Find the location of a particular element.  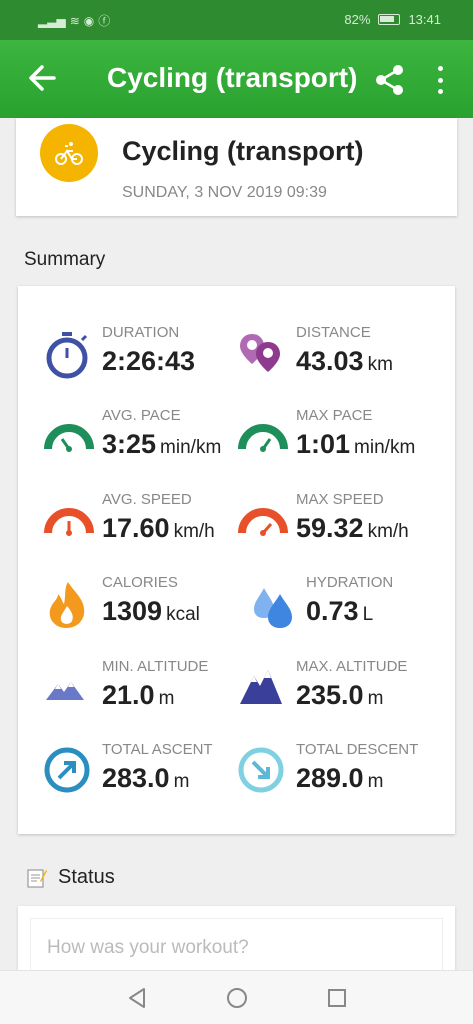

metric-value: 1:01 is located at coordinates (323, 444).